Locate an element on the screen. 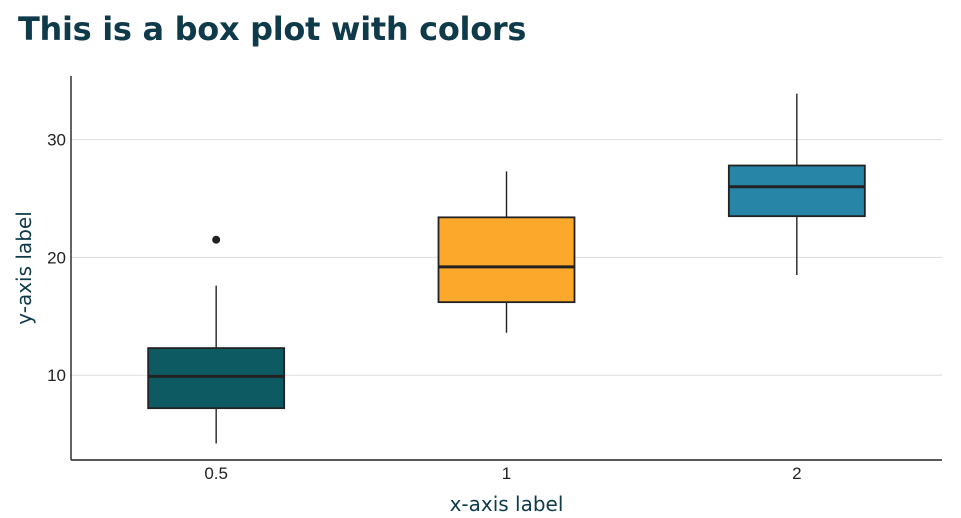 The height and width of the screenshot is (518, 961). iqr-box-0.5 is located at coordinates (216, 378).